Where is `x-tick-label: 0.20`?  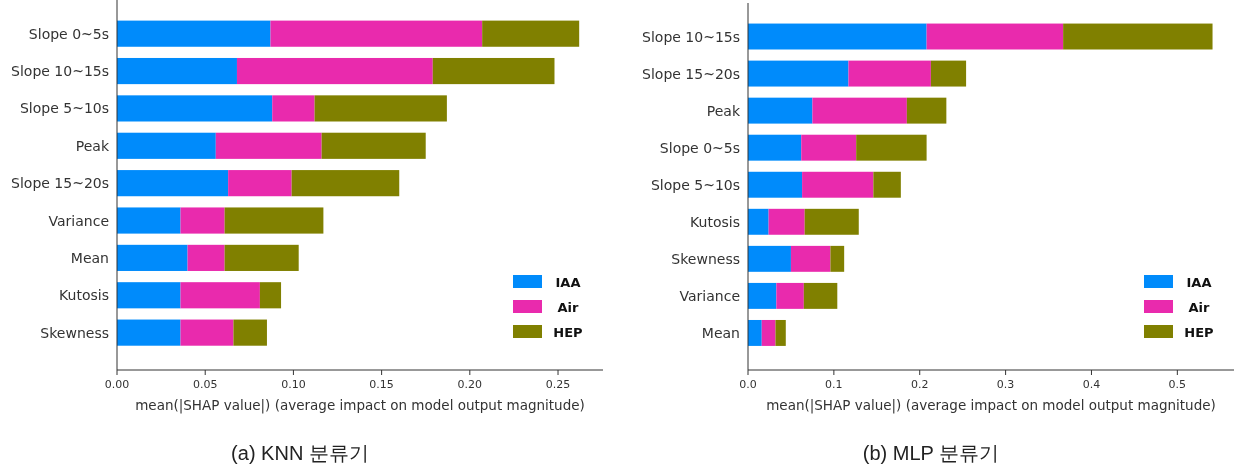 x-tick-label: 0.20 is located at coordinates (470, 384).